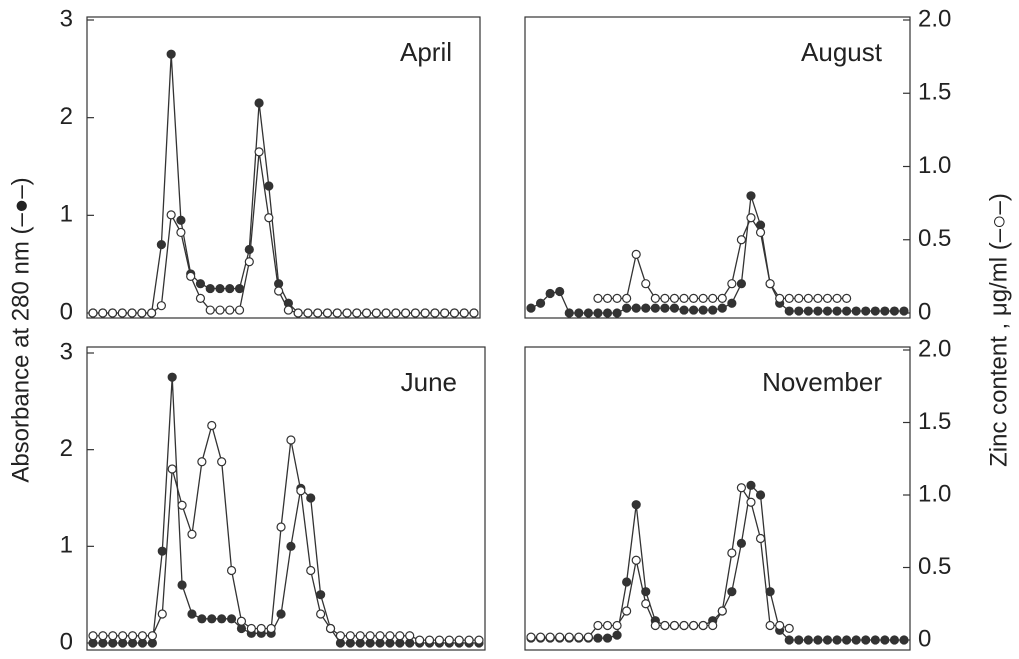 The height and width of the screenshot is (659, 1019). What do you see at coordinates (822, 382) in the screenshot?
I see `panel-title: November` at bounding box center [822, 382].